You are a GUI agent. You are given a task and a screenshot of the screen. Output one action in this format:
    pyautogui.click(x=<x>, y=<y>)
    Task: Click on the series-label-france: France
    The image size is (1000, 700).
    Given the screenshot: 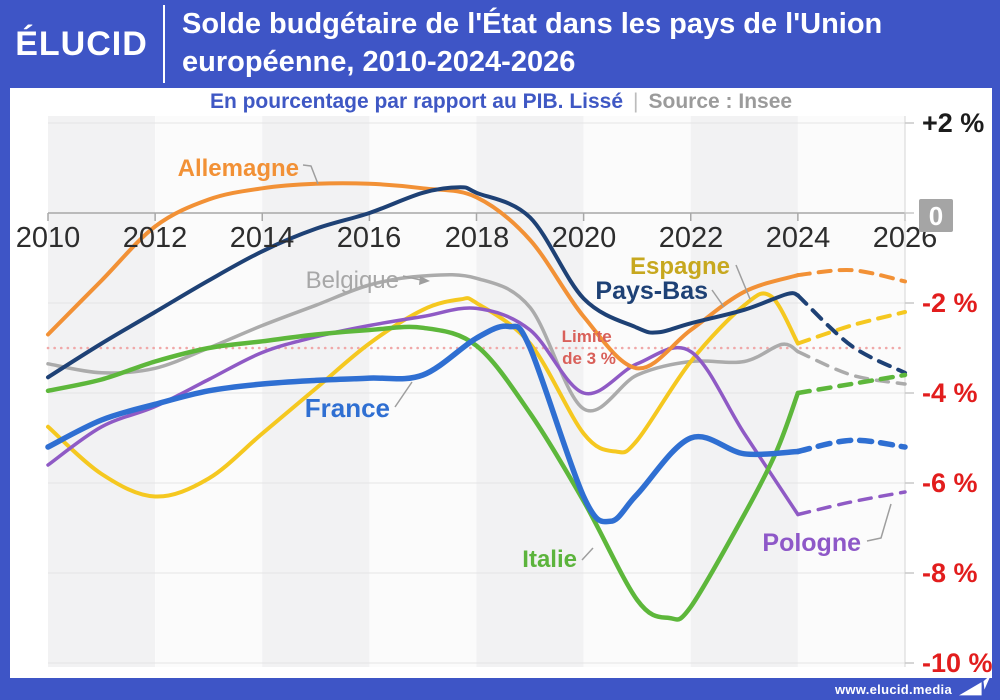 What is the action you would take?
    pyautogui.click(x=347, y=408)
    